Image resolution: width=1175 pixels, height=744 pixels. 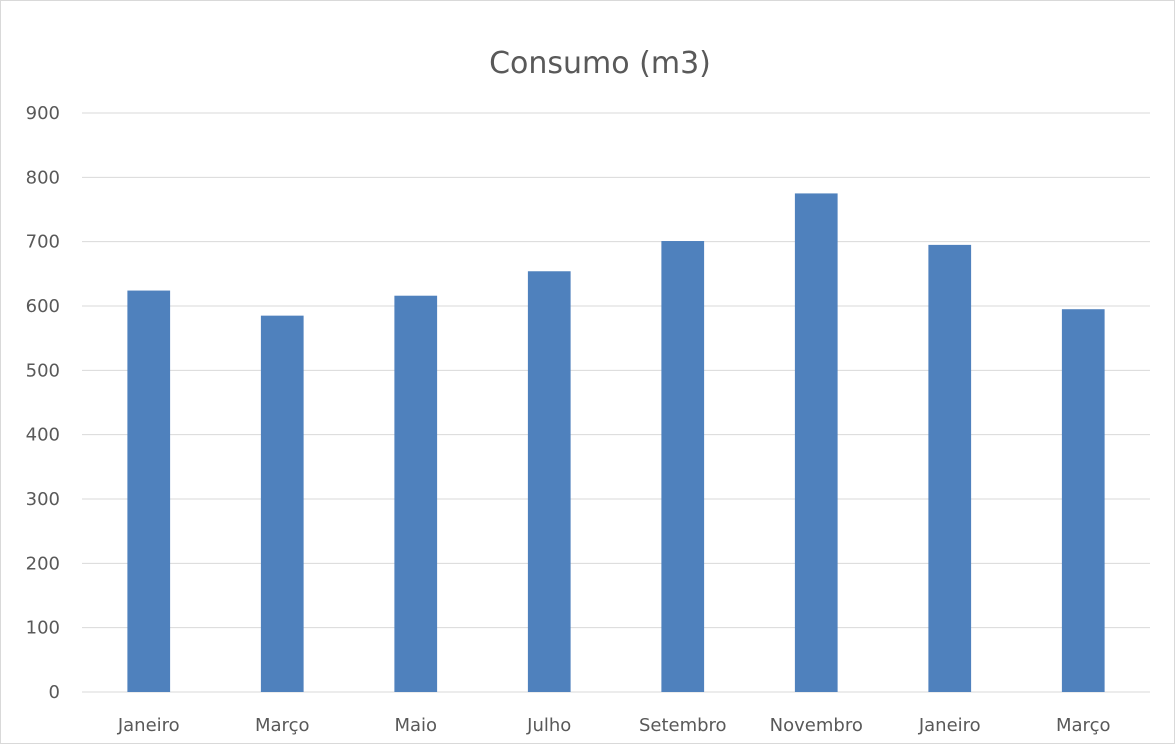 I want to click on y-tick-label: 900, so click(x=43, y=113).